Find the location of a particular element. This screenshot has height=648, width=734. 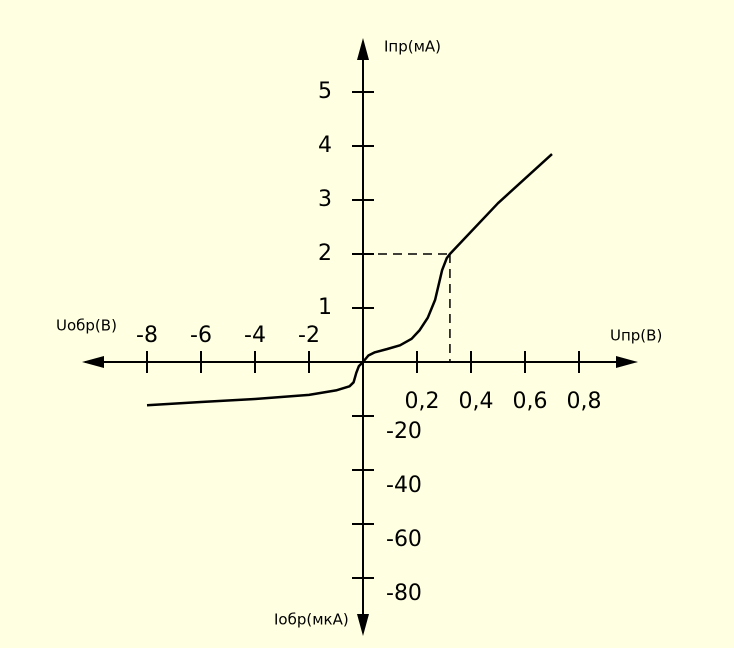

x-tick-label: -6 is located at coordinates (201, 335).